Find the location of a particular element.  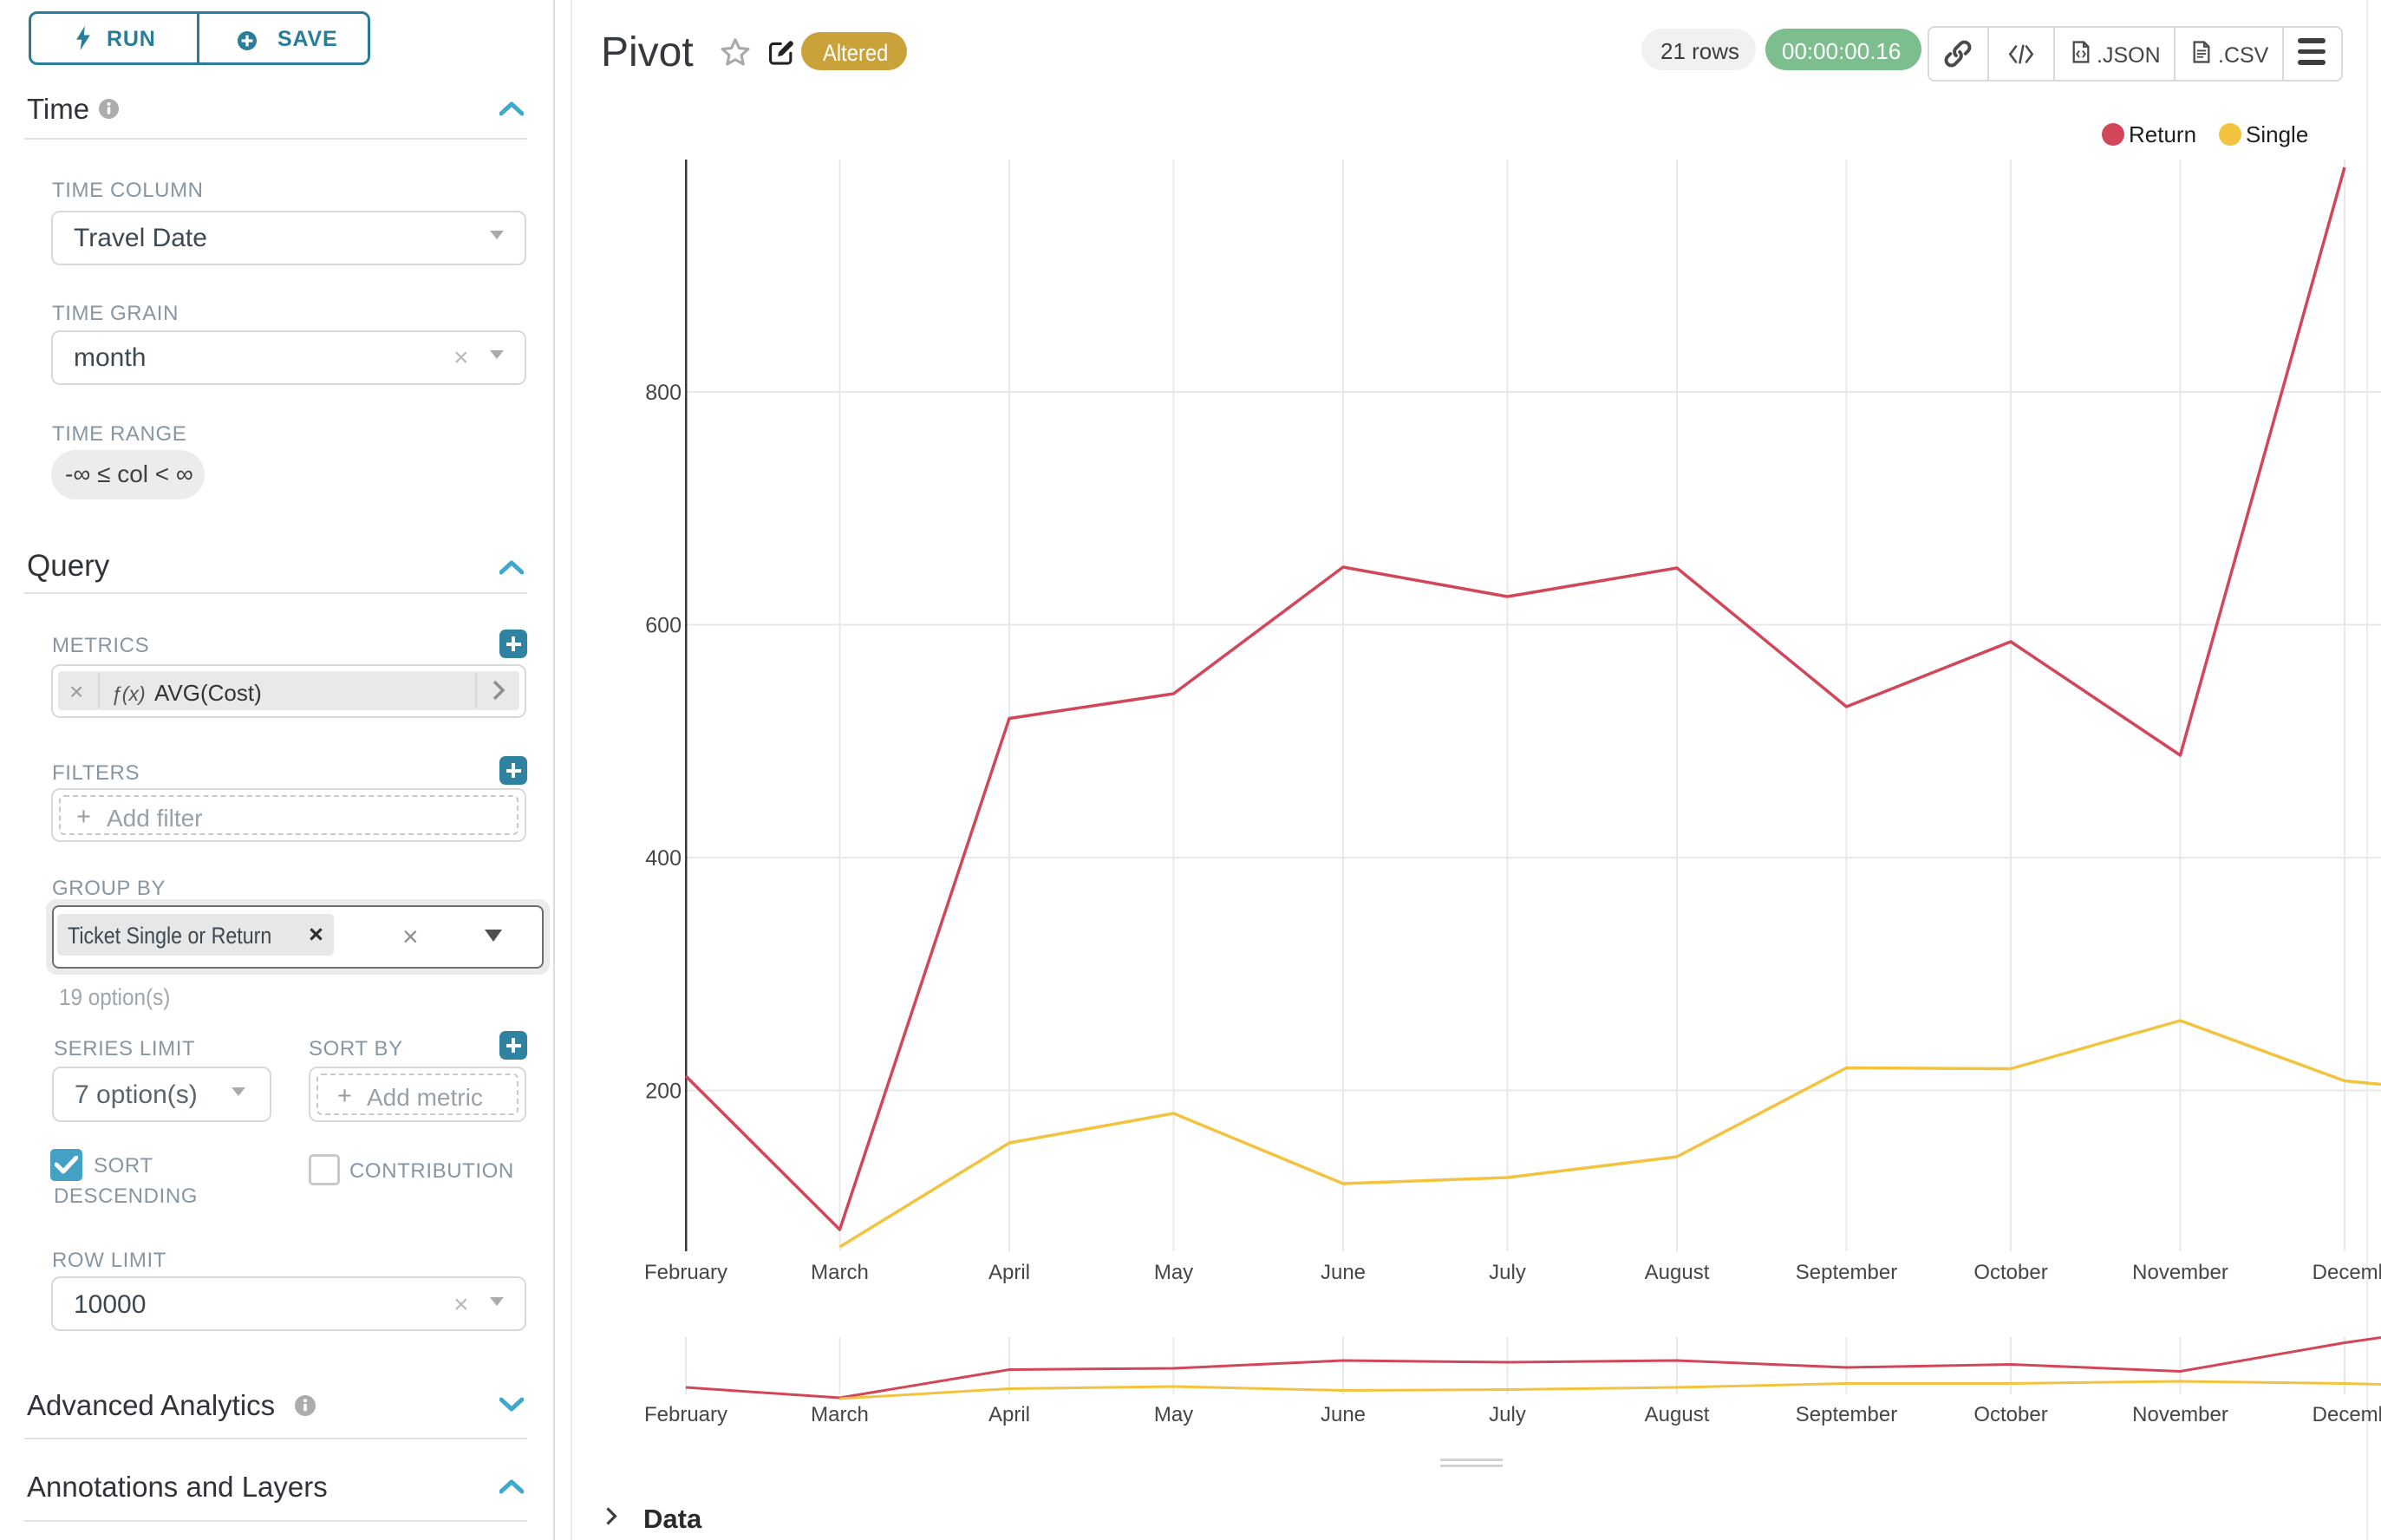

svg-text: Single is located at coordinates (2277, 134).